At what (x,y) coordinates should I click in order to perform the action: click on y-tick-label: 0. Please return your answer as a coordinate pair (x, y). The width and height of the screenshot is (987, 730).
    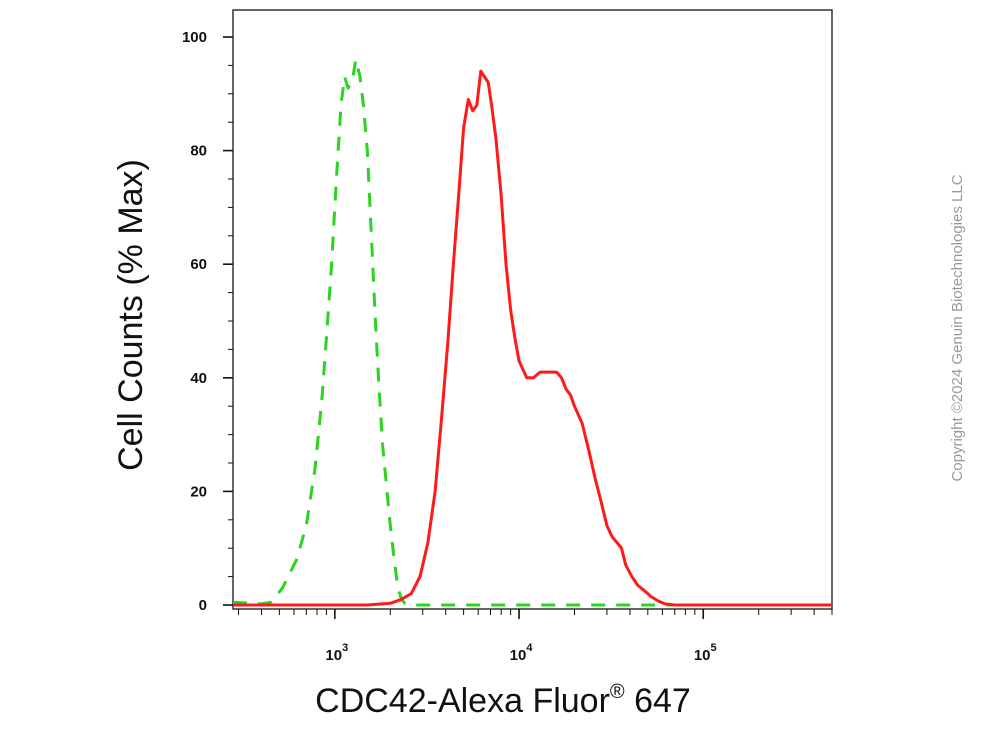
    Looking at the image, I should click on (203, 605).